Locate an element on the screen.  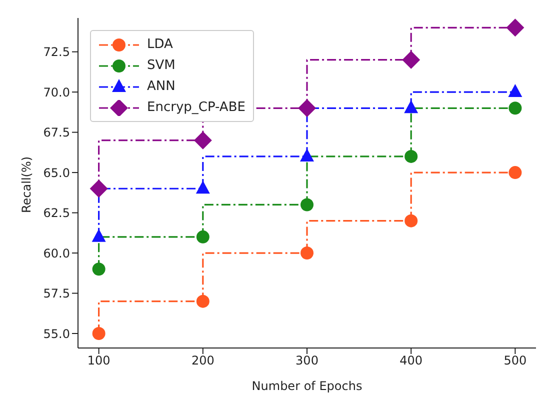
legend-label: SVM is located at coordinates (161, 66).